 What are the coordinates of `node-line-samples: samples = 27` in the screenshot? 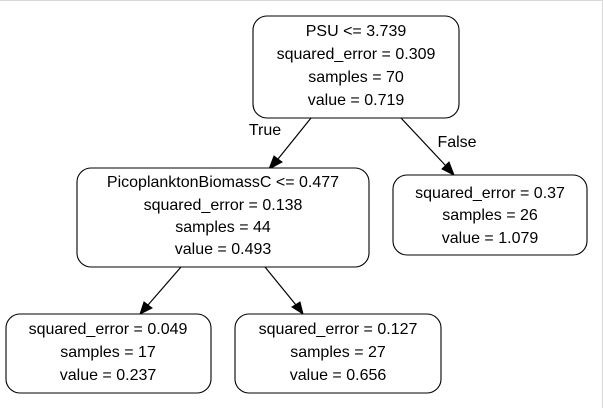 It's located at (338, 352).